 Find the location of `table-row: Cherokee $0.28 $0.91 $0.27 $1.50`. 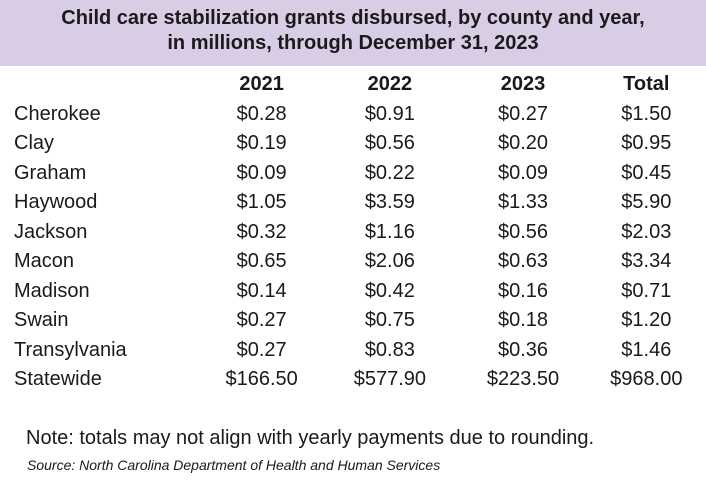

table-row: Cherokee $0.28 $0.91 $0.27 $1.50 is located at coordinates (360, 115).